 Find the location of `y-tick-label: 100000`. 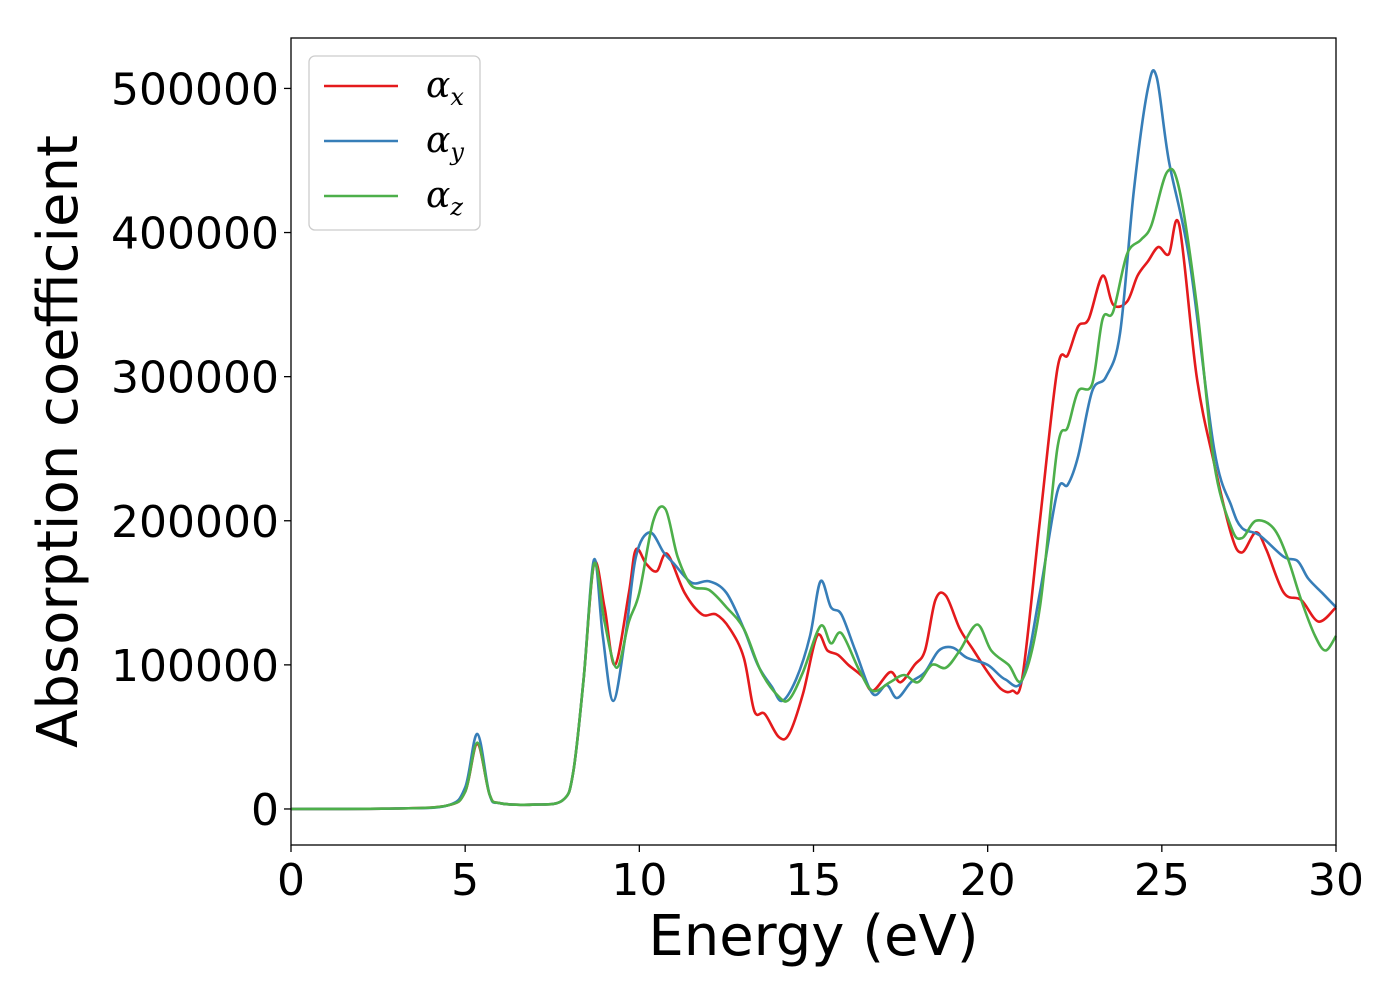

y-tick-label: 100000 is located at coordinates (195, 666).